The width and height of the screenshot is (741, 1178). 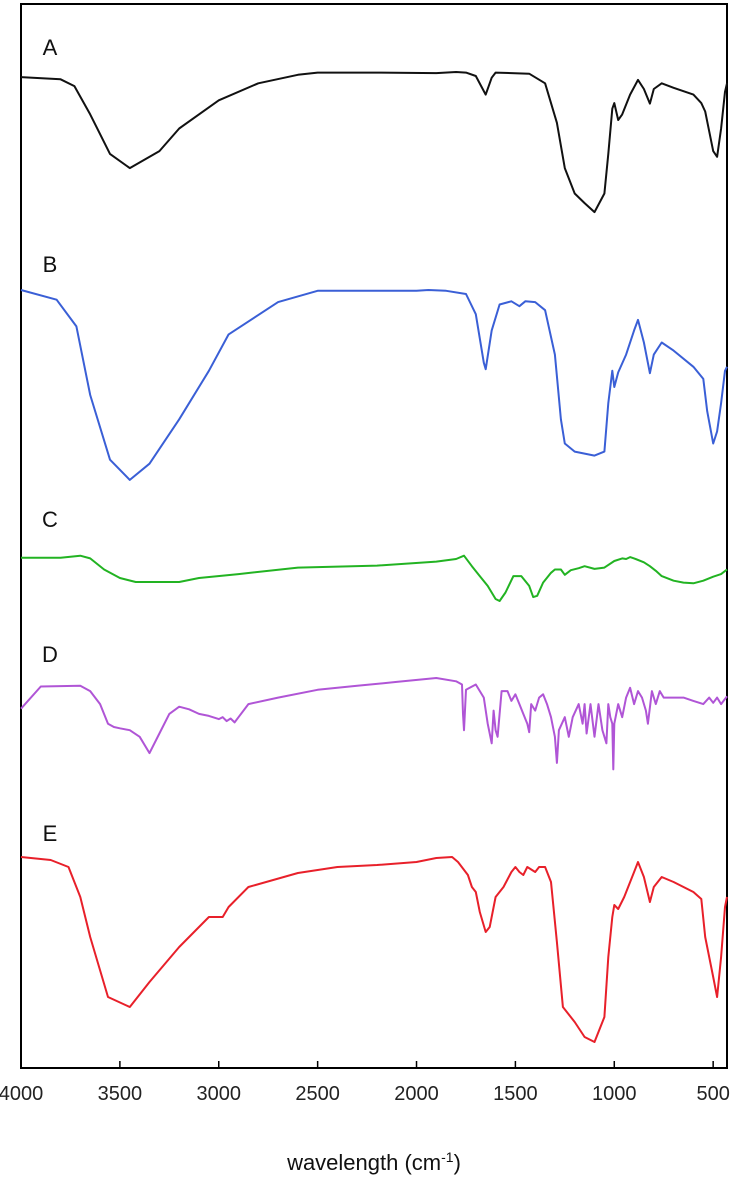 I want to click on series-label-c: C, so click(x=50, y=519).